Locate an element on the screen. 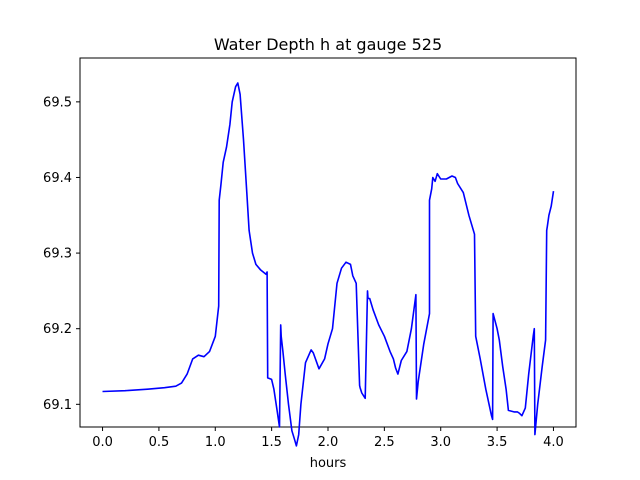 This screenshot has height=480, width=640. x-tick-label: 4.0 is located at coordinates (553, 442).